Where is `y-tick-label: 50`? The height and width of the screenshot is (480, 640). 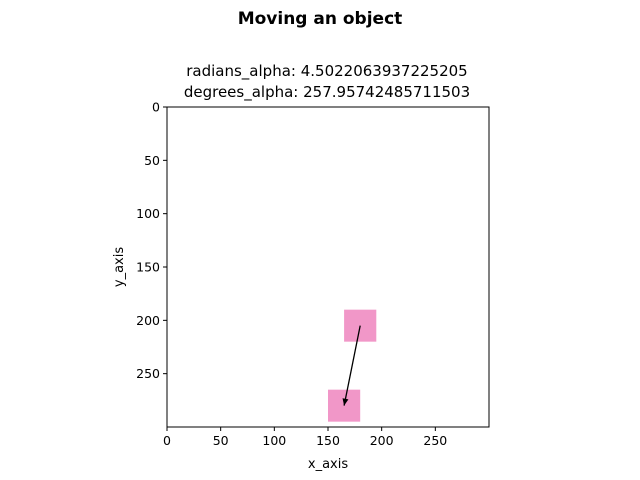
y-tick-label: 50 is located at coordinates (152, 160).